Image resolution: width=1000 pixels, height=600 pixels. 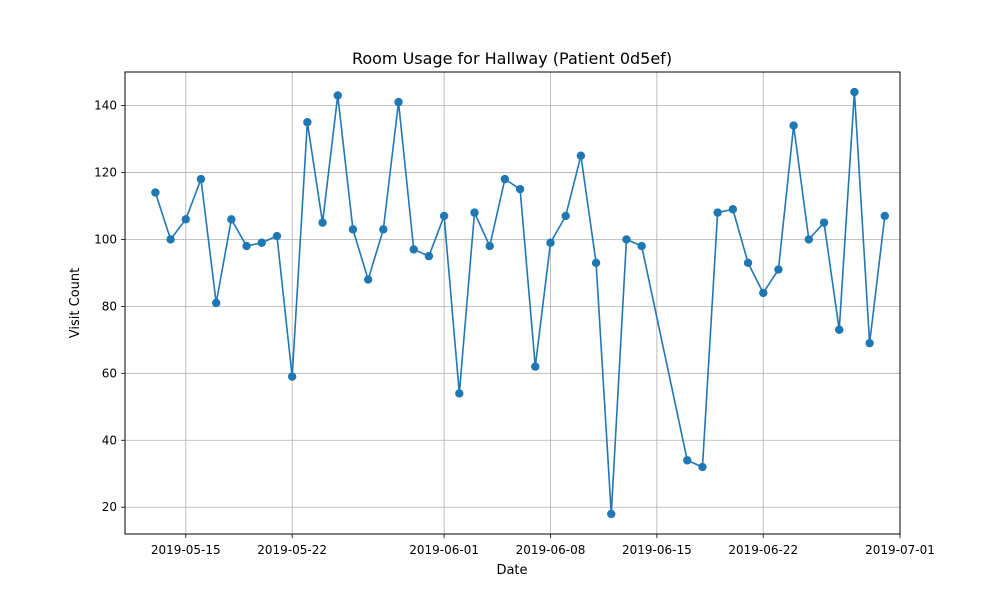 I want to click on x-tick-label: 2019-06-01, so click(x=444, y=550).